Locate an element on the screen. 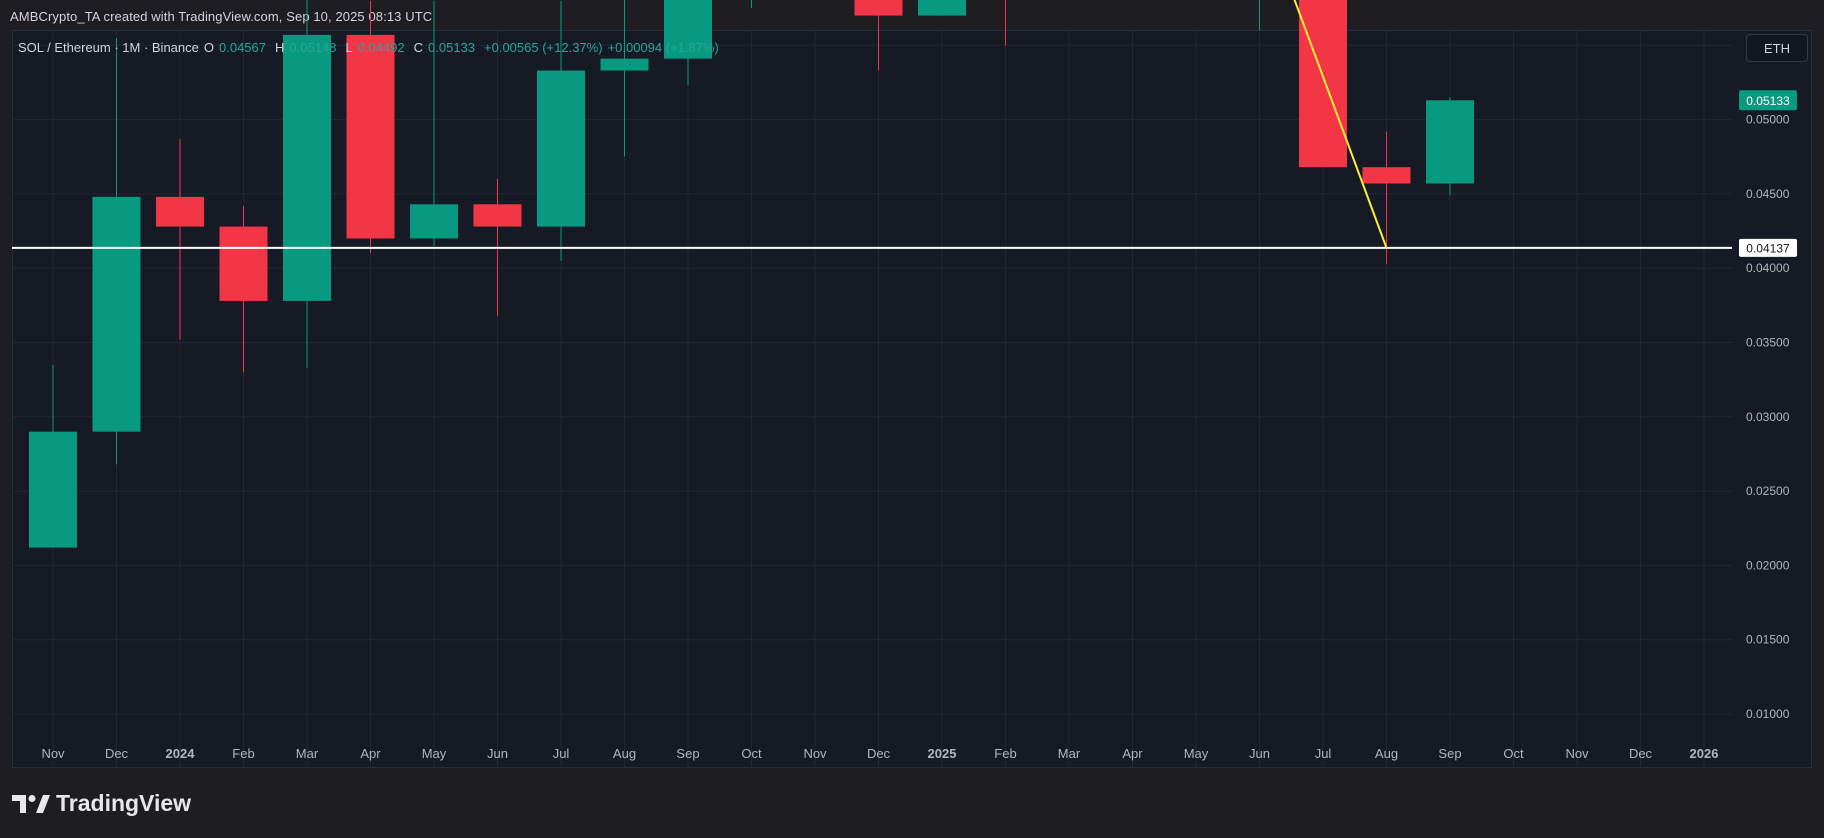  y-tick-label: 0.03000 is located at coordinates (1768, 417).